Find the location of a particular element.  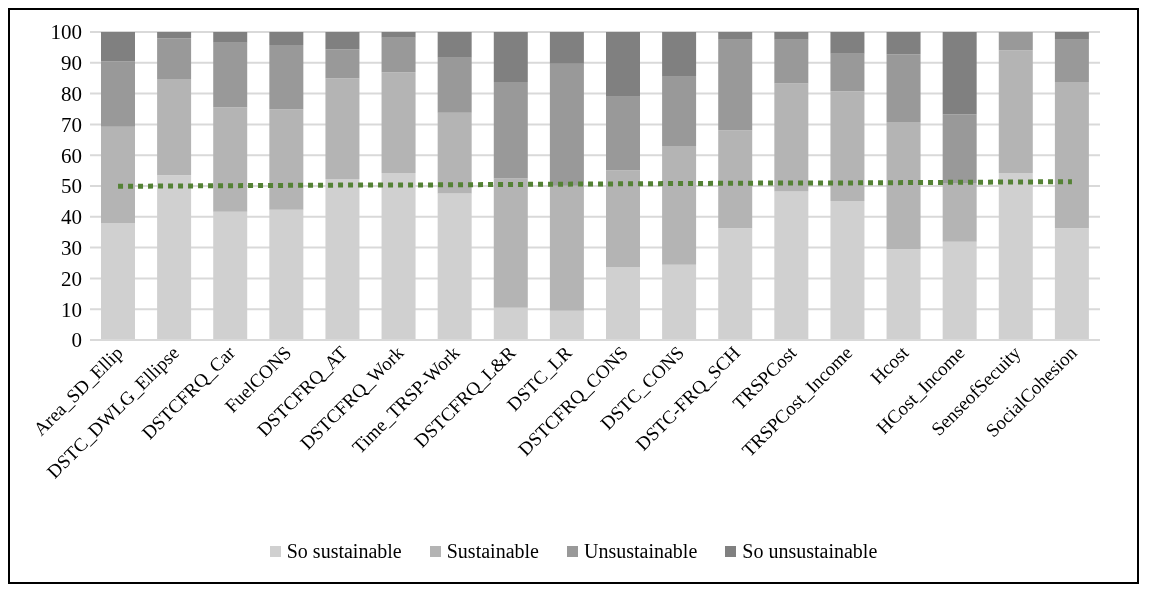

y-tick-label: 70 is located at coordinates (71, 124).